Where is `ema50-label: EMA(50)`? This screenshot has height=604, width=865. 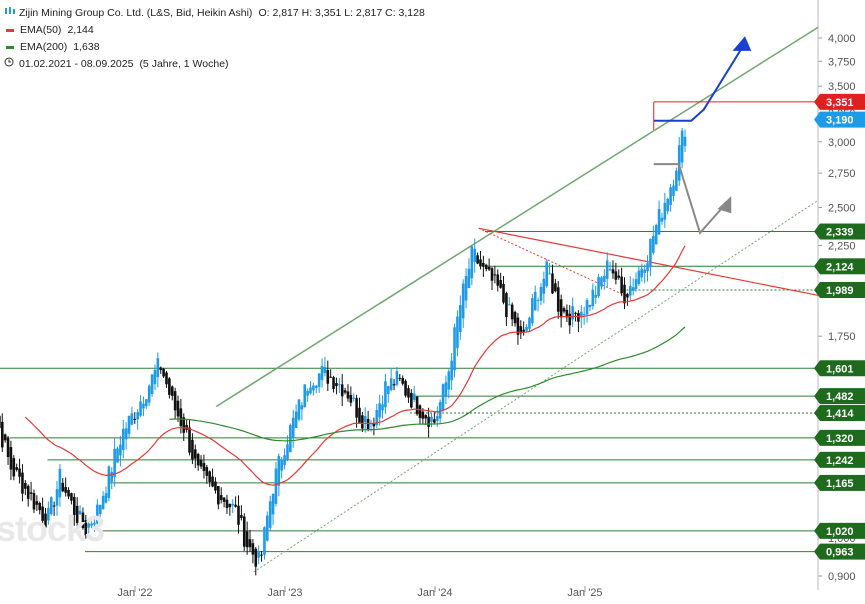 ema50-label: EMA(50) is located at coordinates (41, 30).